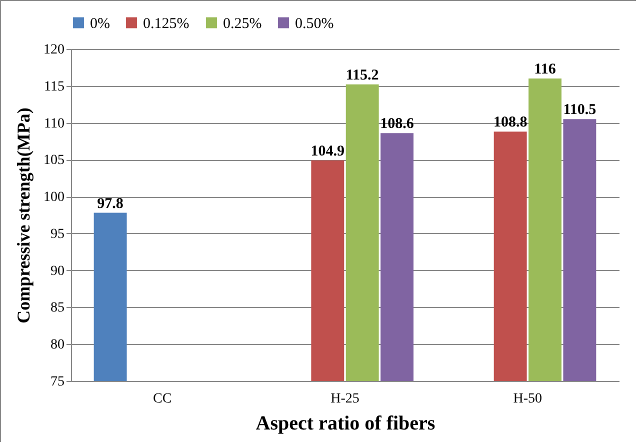  What do you see at coordinates (57, 308) in the screenshot?
I see `y-tick-label: 85` at bounding box center [57, 308].